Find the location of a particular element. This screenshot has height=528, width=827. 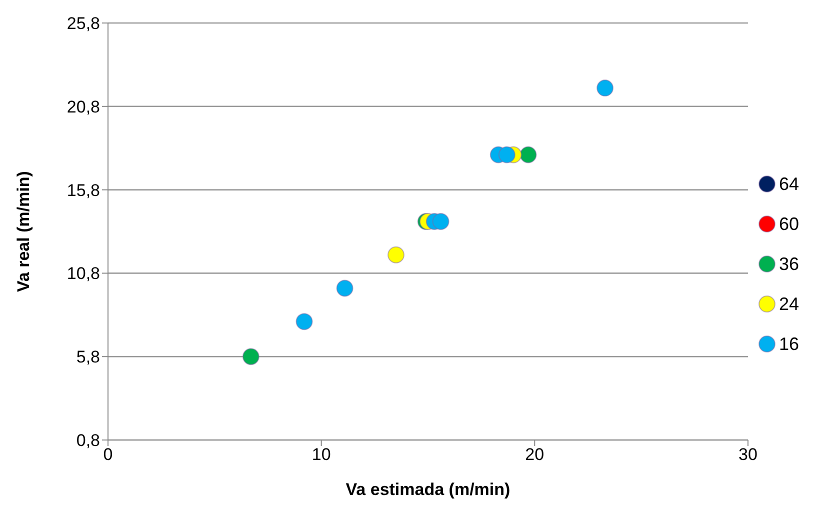

y-tick-label: 5,8 is located at coordinates (88, 357).